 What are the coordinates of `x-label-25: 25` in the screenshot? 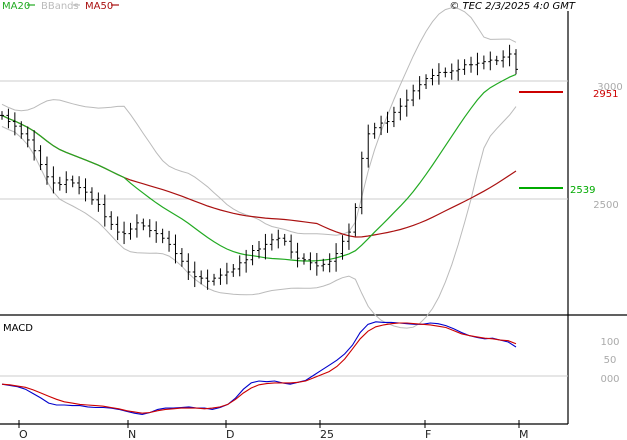 It's located at (327, 434).